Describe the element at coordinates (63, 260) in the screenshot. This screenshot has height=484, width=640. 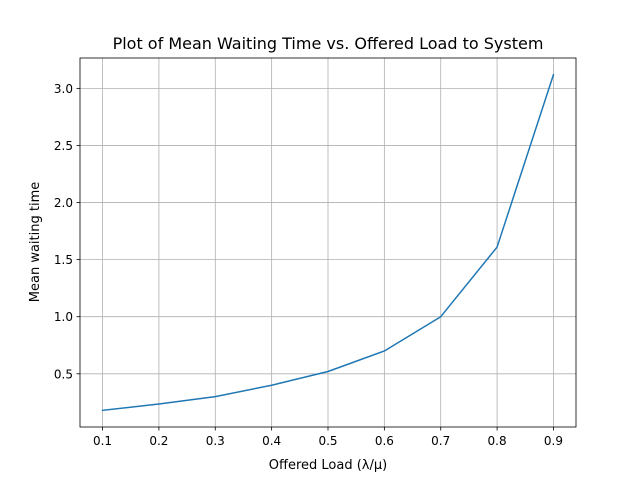
I see `y-tick-label: 1.5` at that location.